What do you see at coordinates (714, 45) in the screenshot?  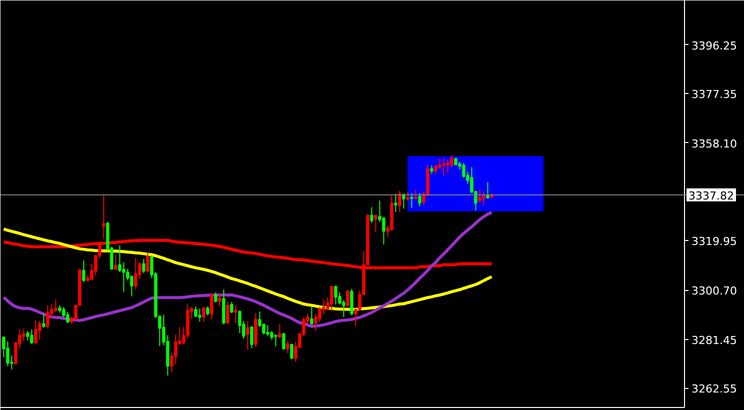 I see `y-tick-label: 3396.25` at bounding box center [714, 45].